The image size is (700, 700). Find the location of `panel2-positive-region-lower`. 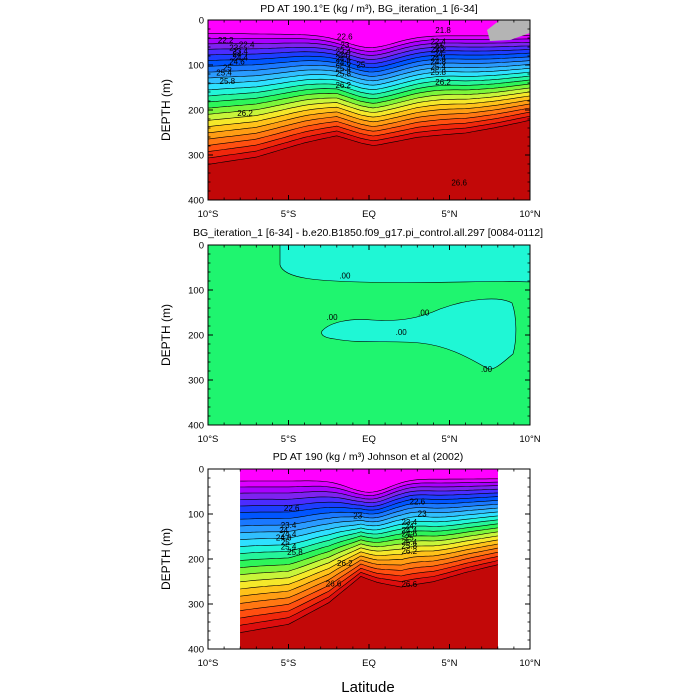

panel2-positive-region-lower is located at coordinates (419, 334).